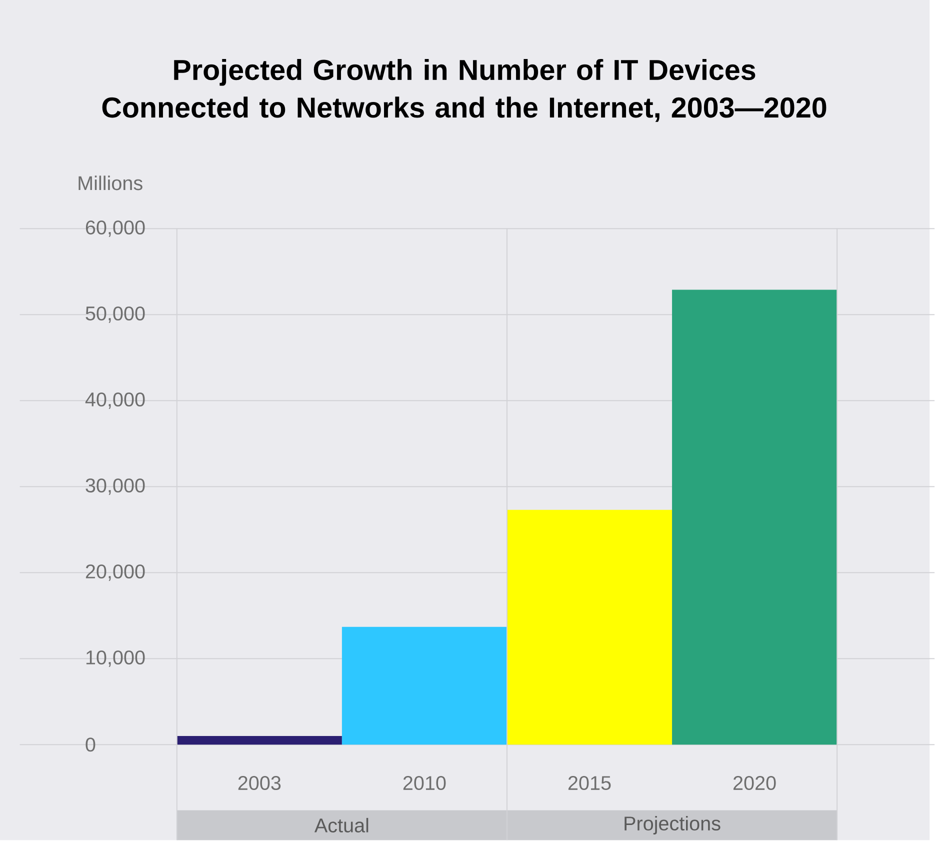 This screenshot has height=841, width=935. I want to click on y-tick-label: 30,000, so click(115, 487).